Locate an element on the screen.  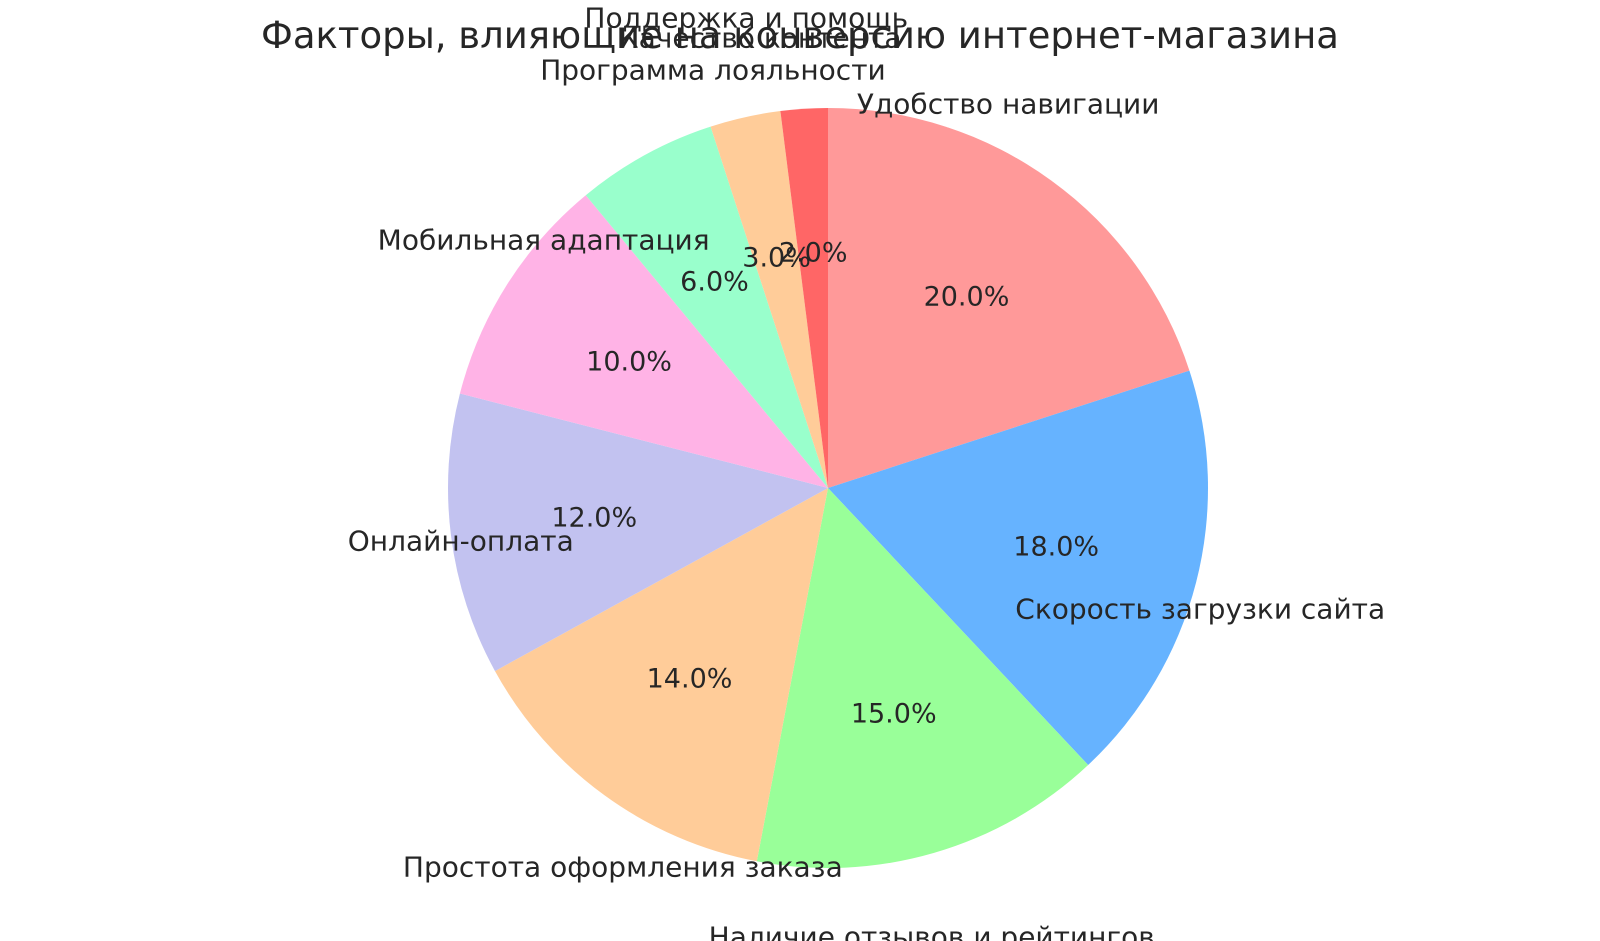
pie-slice-percentage: 14.0% is located at coordinates (689, 679).